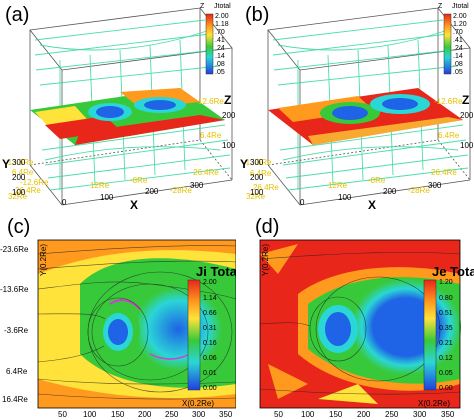 Image resolution: width=474 pixels, height=420 pixels. I want to click on colorbar-tick: 0.12, so click(446, 358).